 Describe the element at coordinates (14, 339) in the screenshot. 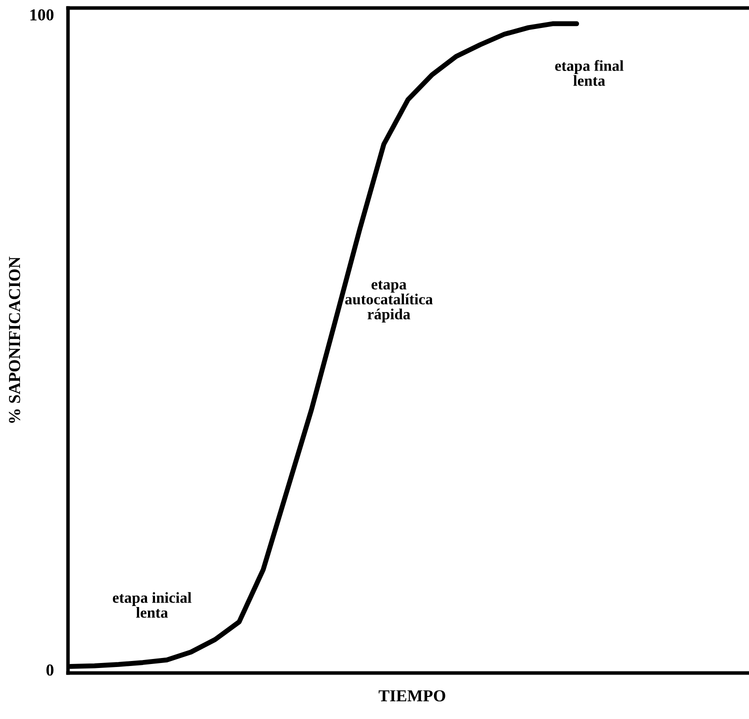

I see `y-axis-title: % SAPONIFICACION` at that location.